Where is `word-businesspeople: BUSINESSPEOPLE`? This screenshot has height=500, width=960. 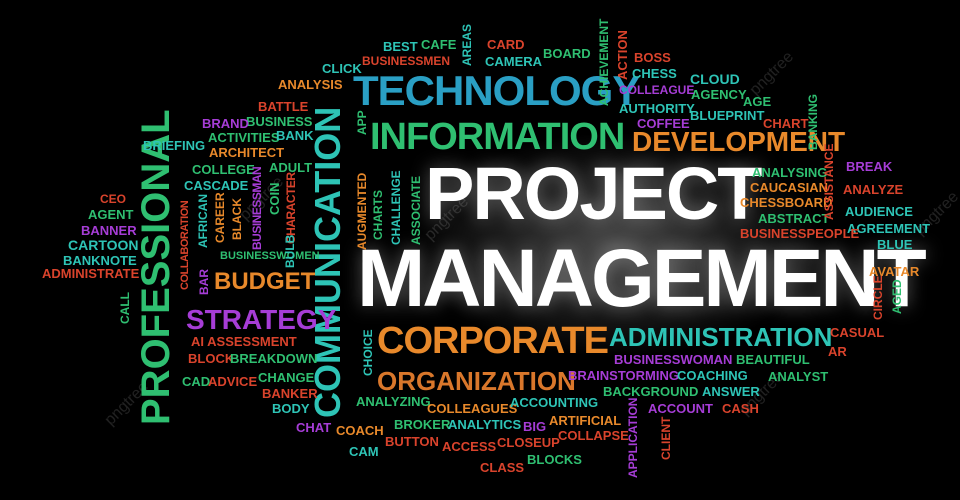
word-businesspeople: BUSINESSPEOPLE is located at coordinates (800, 233).